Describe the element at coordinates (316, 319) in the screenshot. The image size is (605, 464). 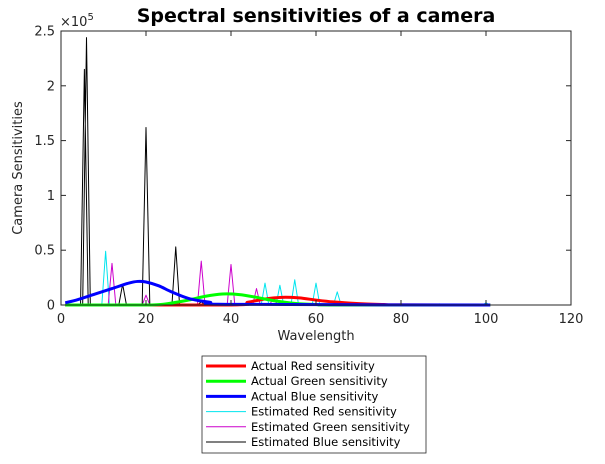
I see `x-tick-label: 60` at that location.